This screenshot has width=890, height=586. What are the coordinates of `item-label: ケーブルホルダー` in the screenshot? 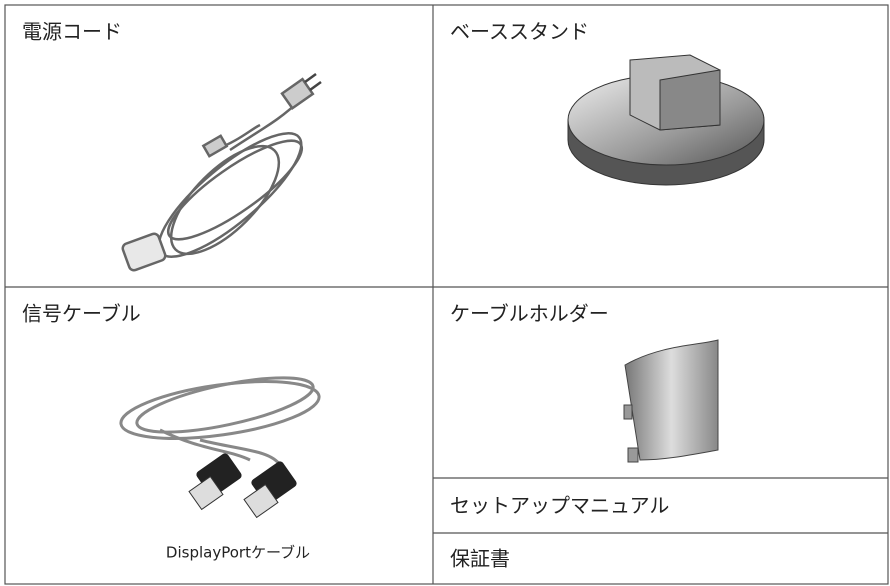 It's located at (529, 314).